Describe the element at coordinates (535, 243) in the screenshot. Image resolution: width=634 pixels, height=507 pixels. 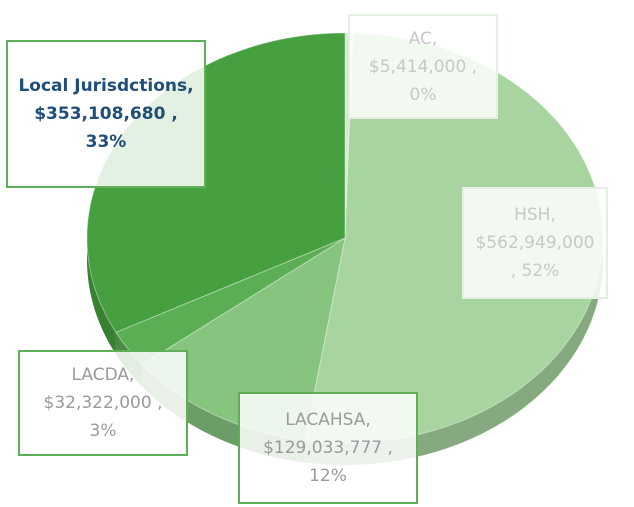
I see `data-label: HSH, $562,949,000 , 52%` at that location.